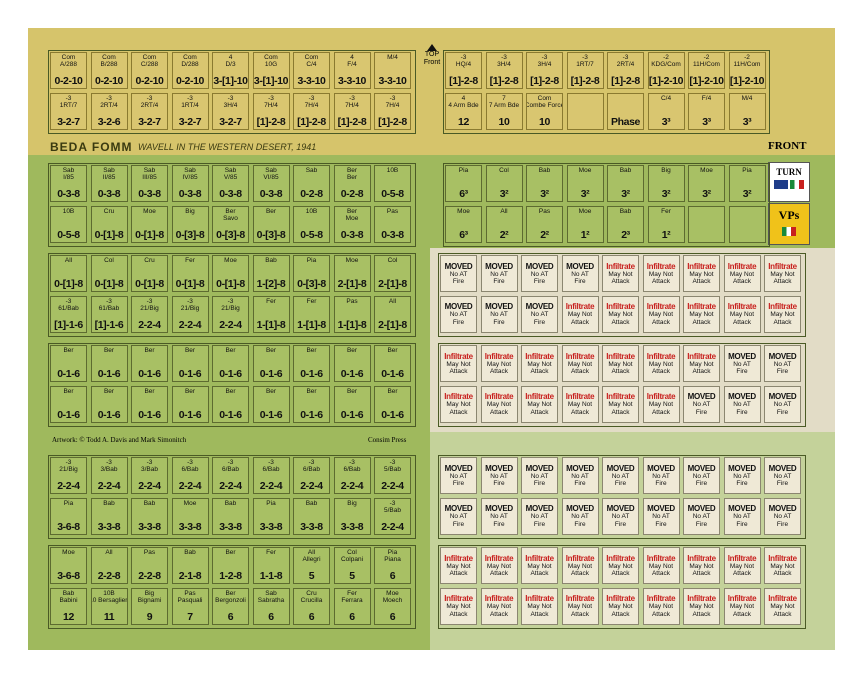 This screenshot has height=678, width=858. I want to click on counter-value: 0-3-8, so click(109, 194).